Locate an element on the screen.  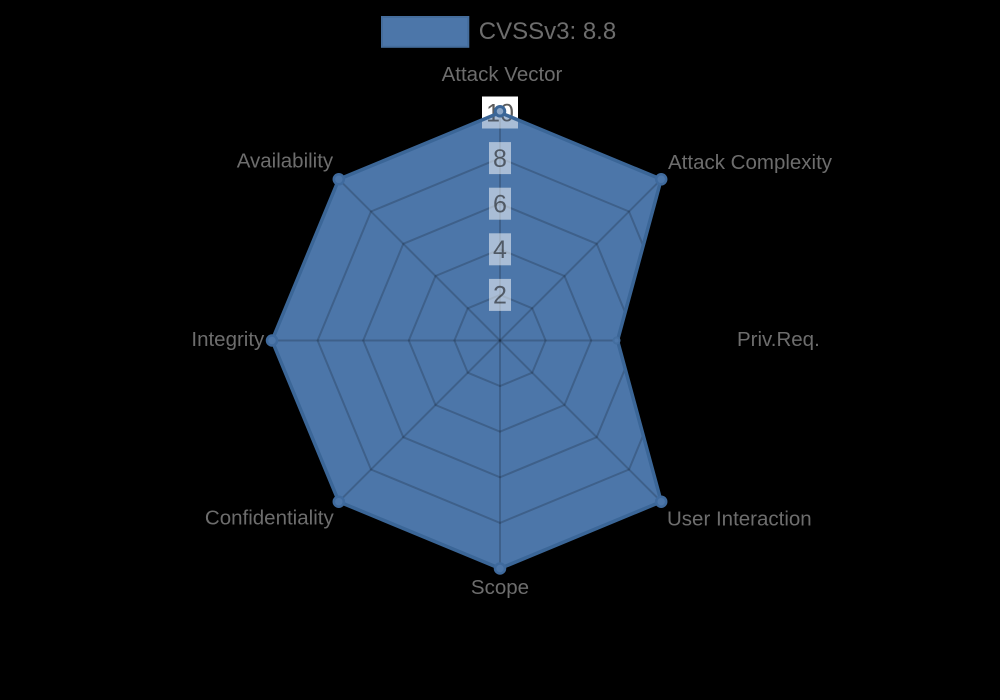
svg-text: 8 is located at coordinates (500, 159).